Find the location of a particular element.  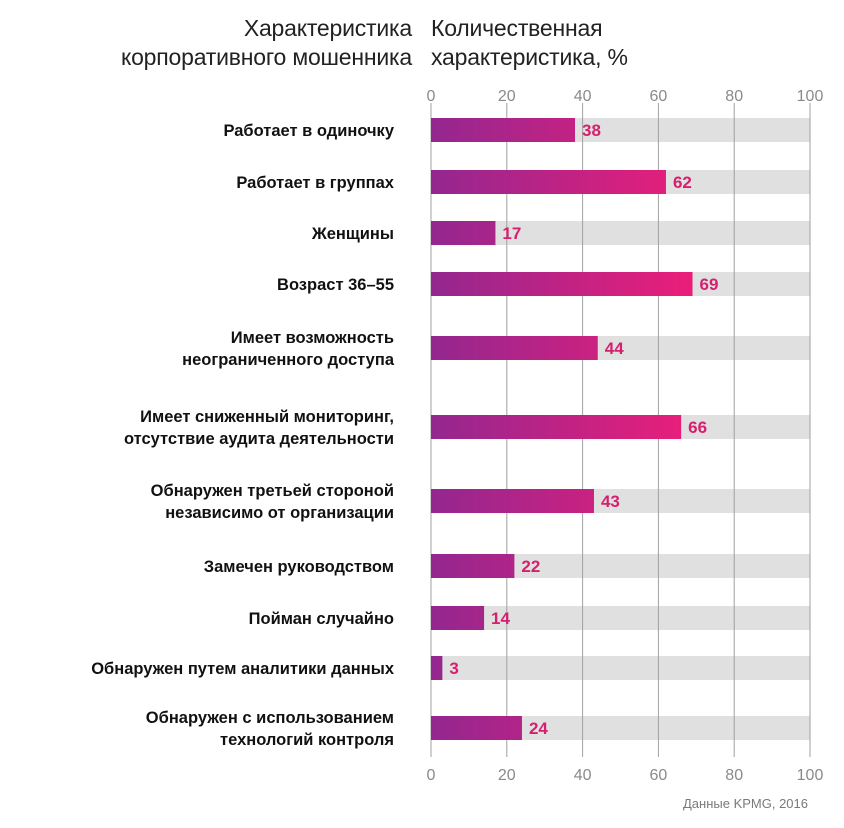

category-label: Женщины is located at coordinates (352, 234).